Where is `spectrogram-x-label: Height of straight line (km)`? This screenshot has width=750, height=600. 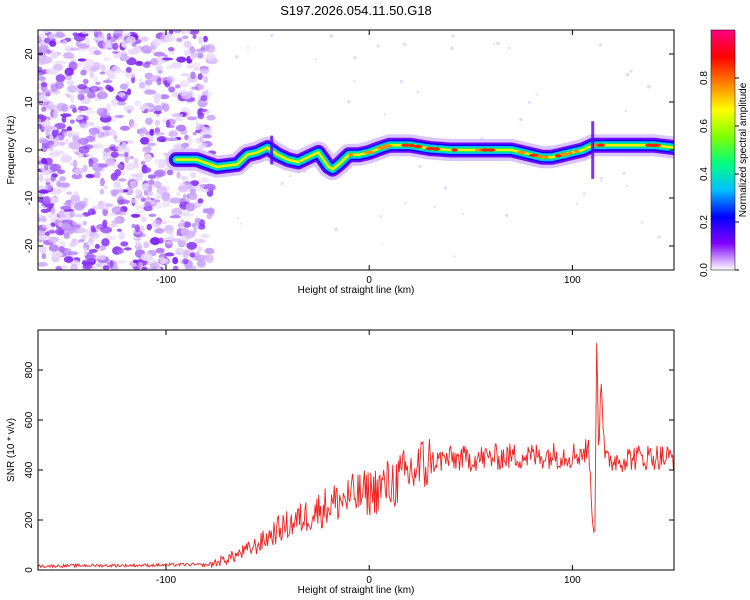 spectrogram-x-label: Height of straight line (km) is located at coordinates (356, 290).